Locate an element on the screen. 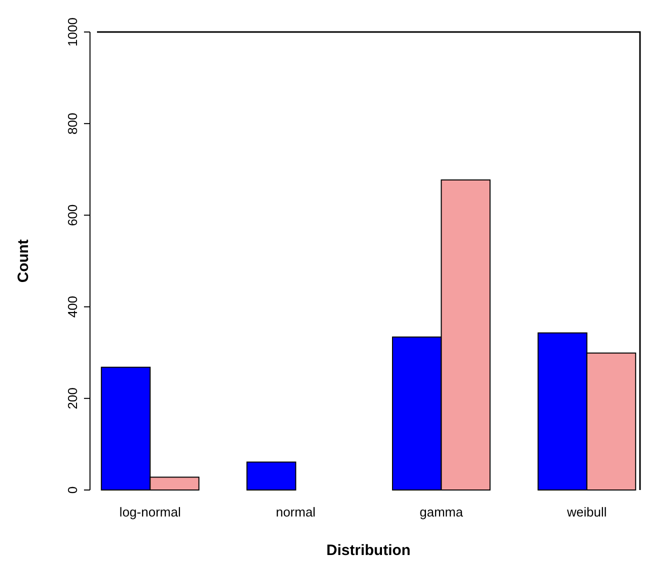 The width and height of the screenshot is (670, 577). x-tick-label: gamma is located at coordinates (442, 512).